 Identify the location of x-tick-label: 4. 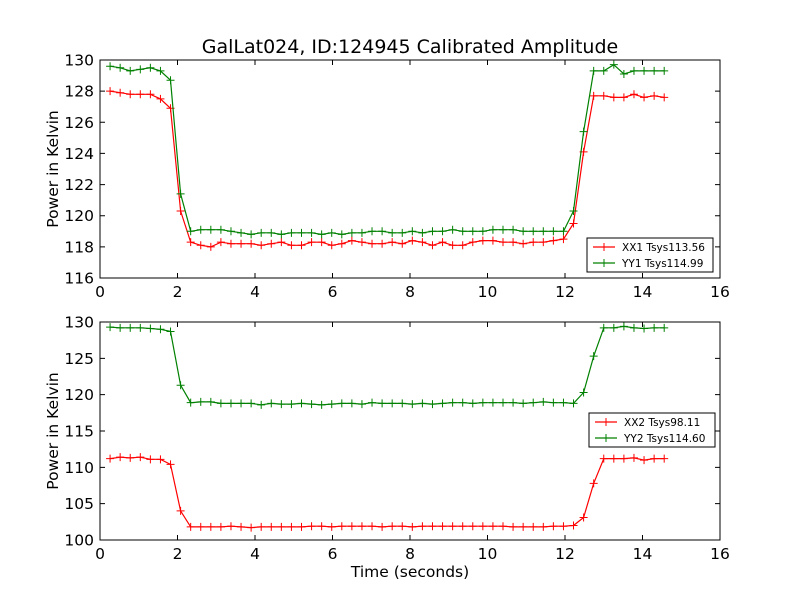
(255, 292).